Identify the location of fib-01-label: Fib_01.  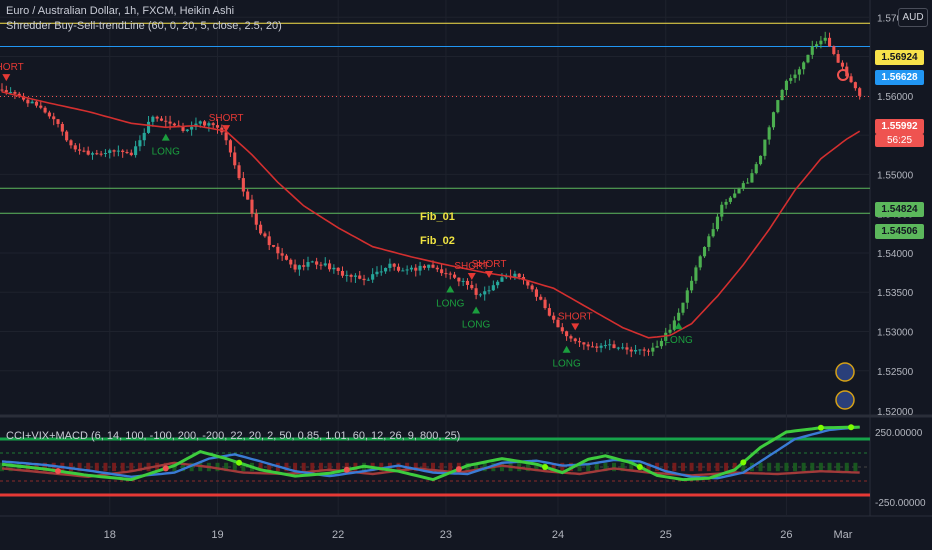
(437, 217).